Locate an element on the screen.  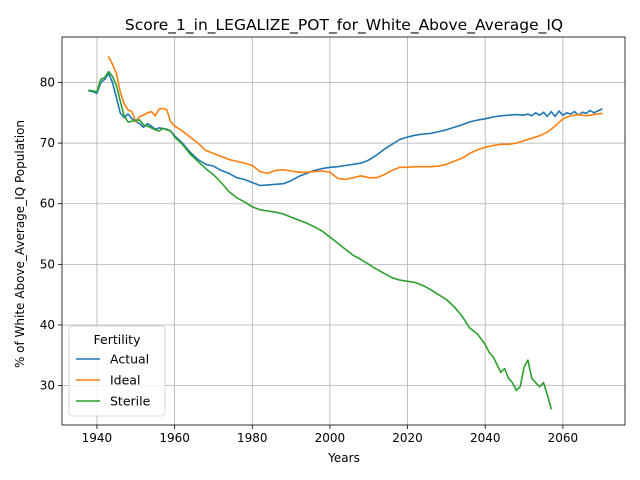
legend-title: Fertility is located at coordinates (118, 339).